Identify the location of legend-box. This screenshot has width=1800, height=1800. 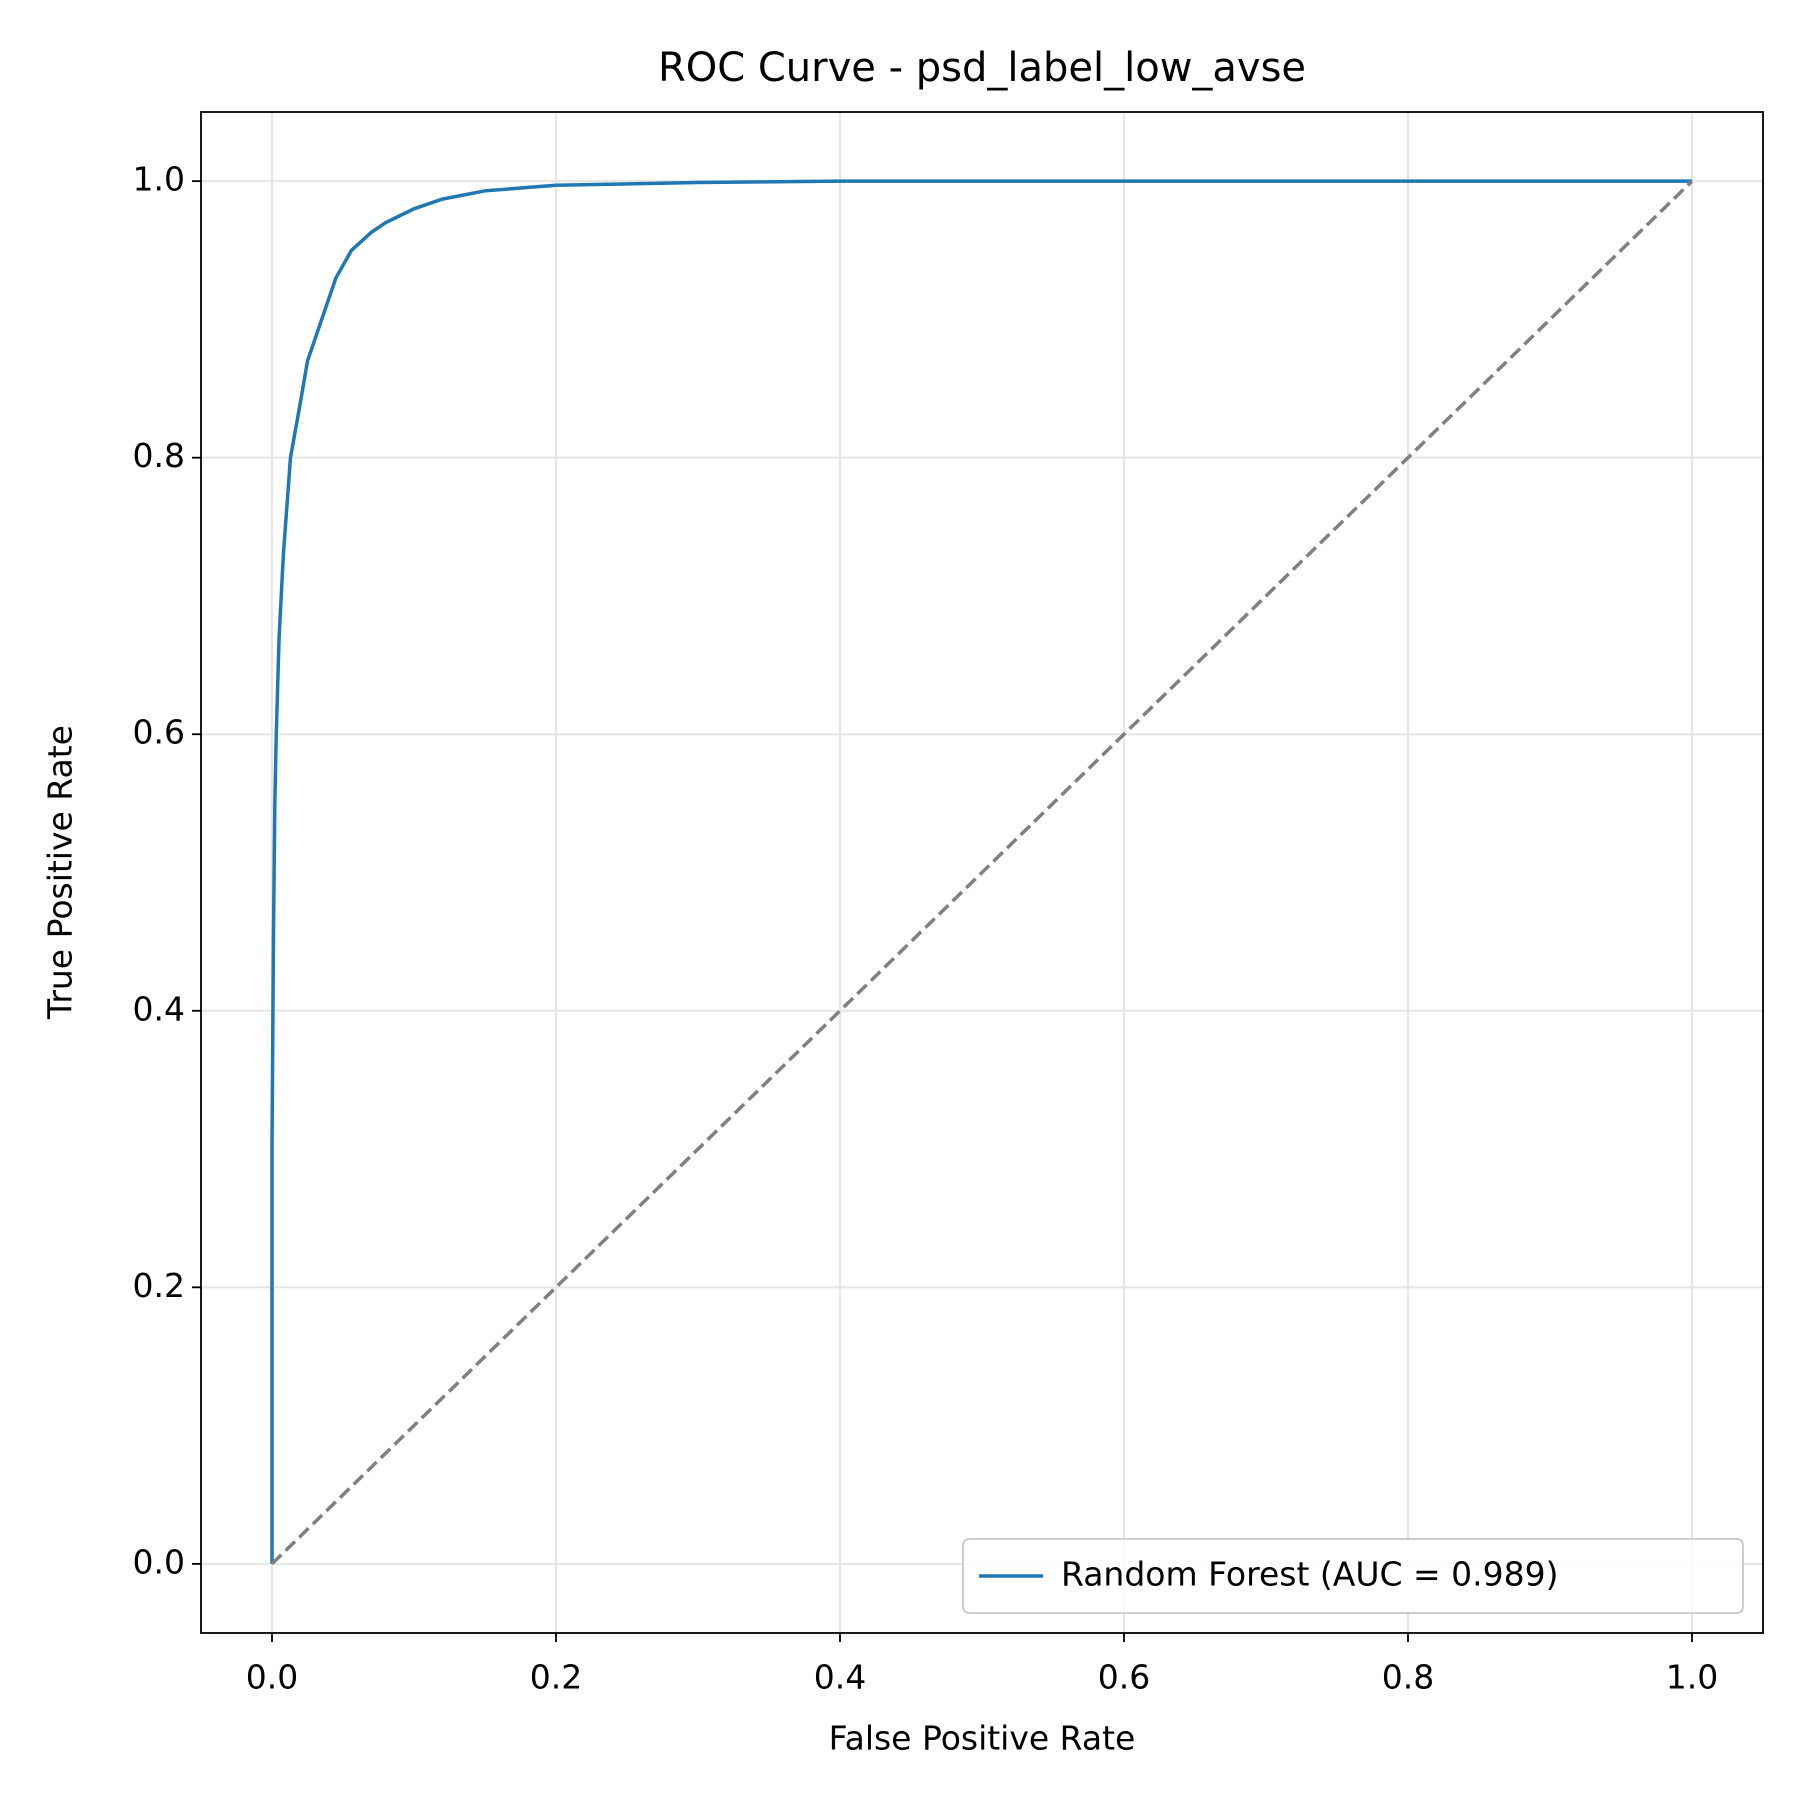
(1353, 1576).